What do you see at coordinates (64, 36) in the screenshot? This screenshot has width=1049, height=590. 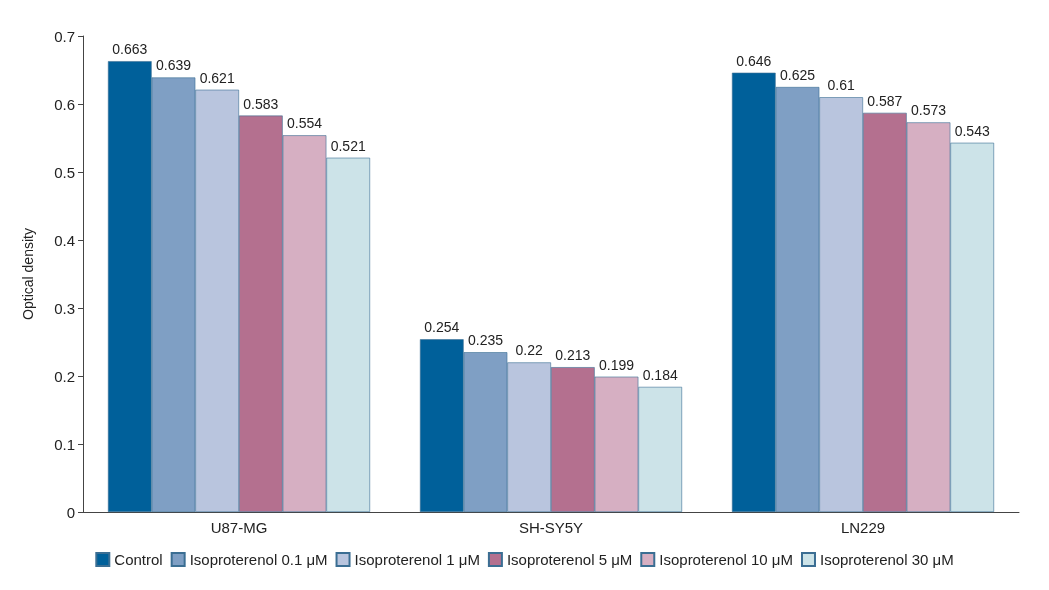 I see `y-tick-label: 0.7` at bounding box center [64, 36].